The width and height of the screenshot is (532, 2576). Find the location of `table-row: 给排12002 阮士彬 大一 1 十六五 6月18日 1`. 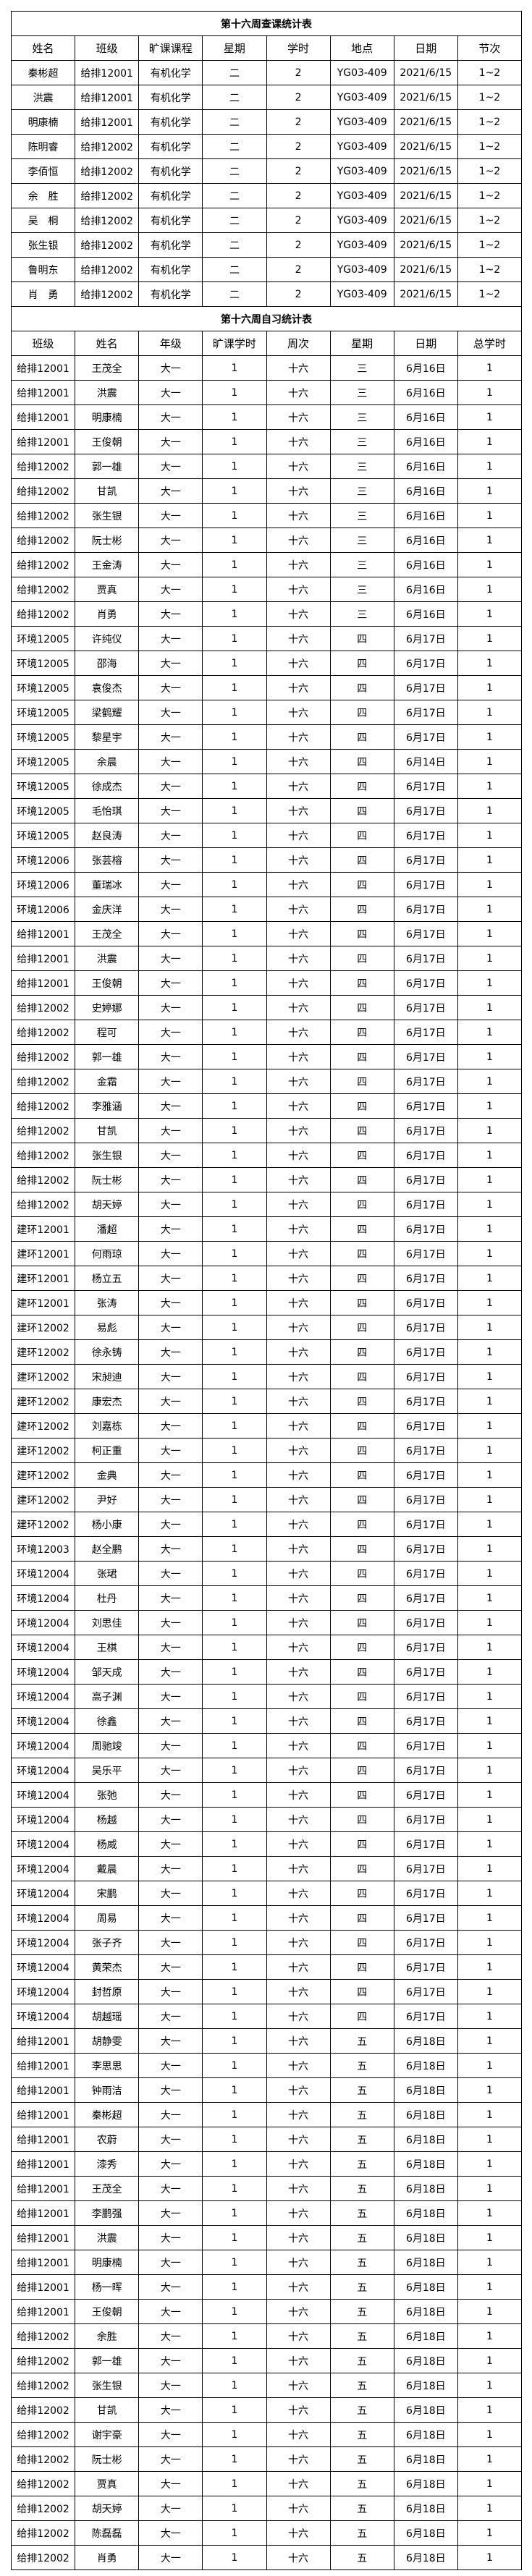

table-row: 给排12002 阮士彬 大一 1 十六五 6月18日 1 is located at coordinates (266, 2459).